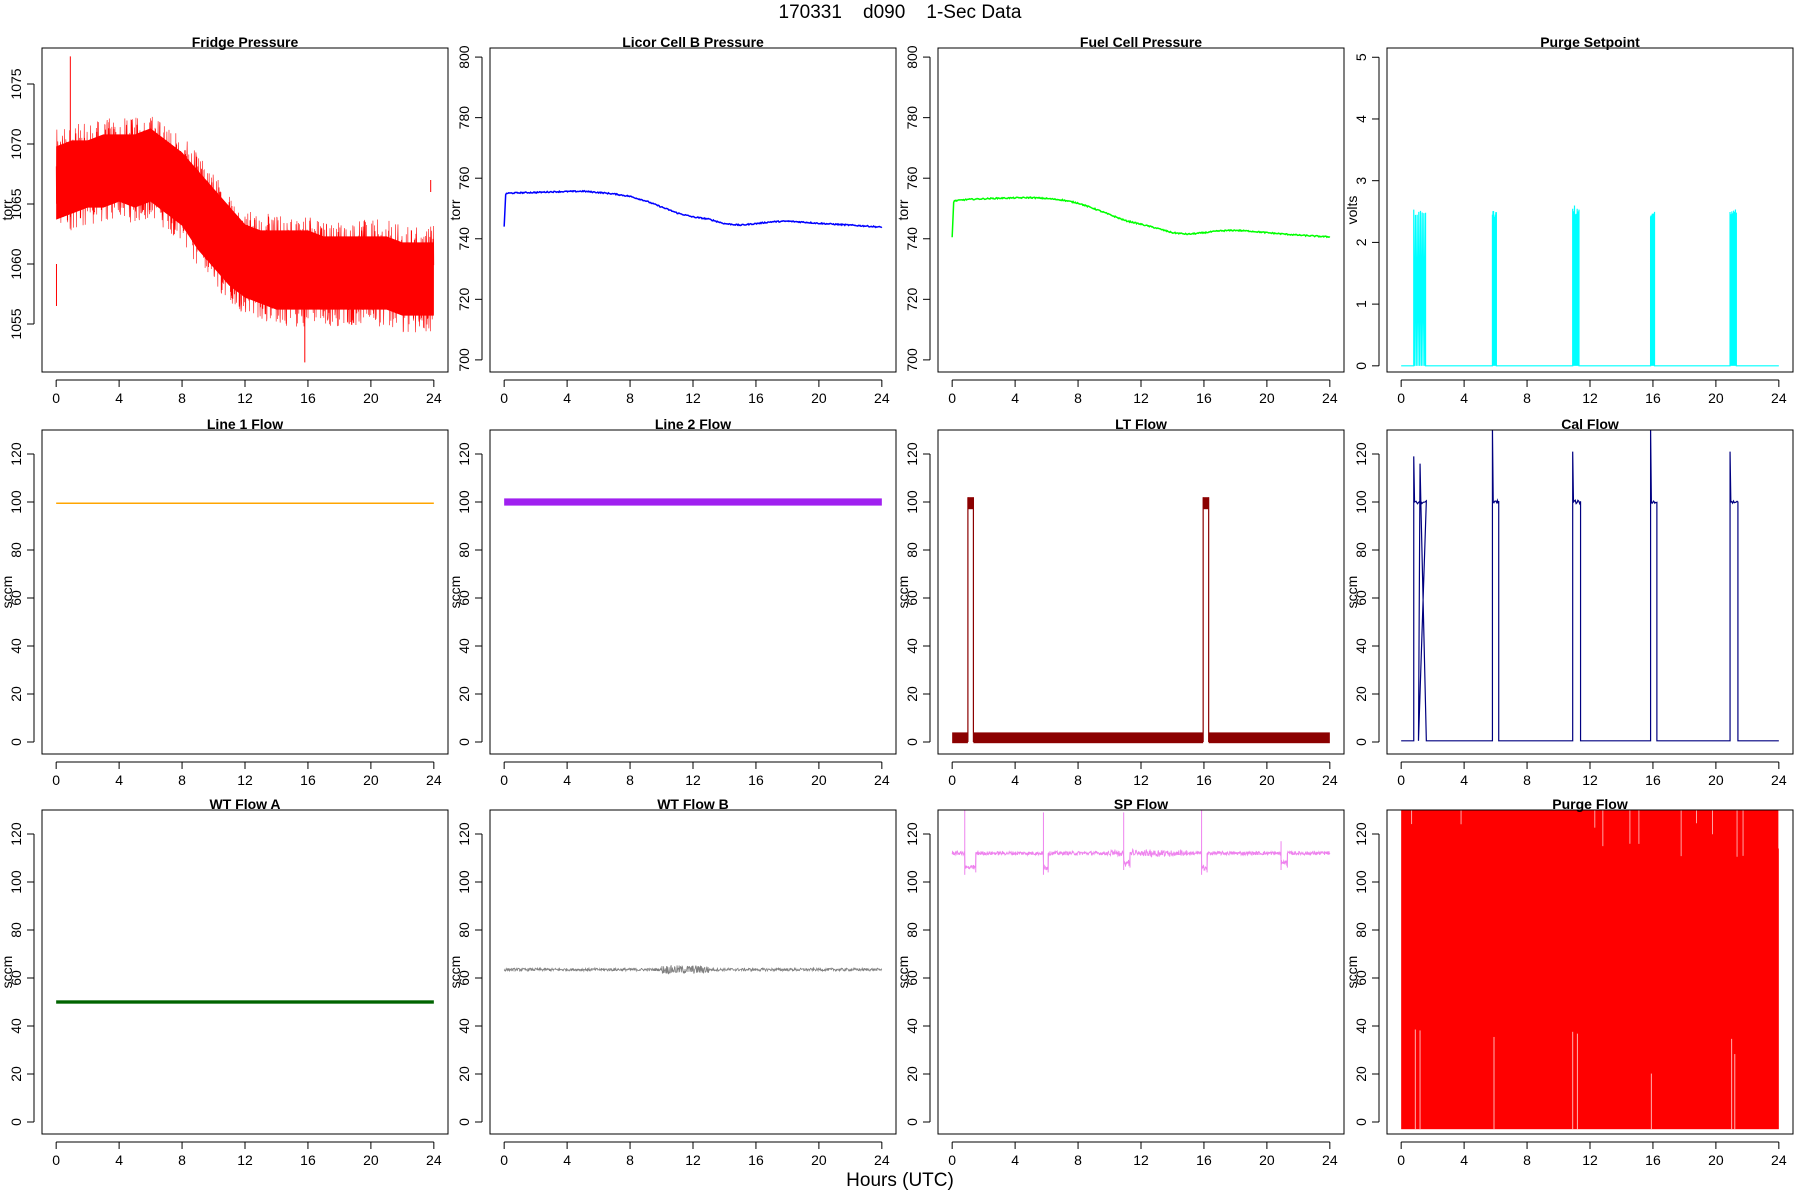 This screenshot has width=1800, height=1200. I want to click on panel-title: Licor Cell B Pressure, so click(693, 42).